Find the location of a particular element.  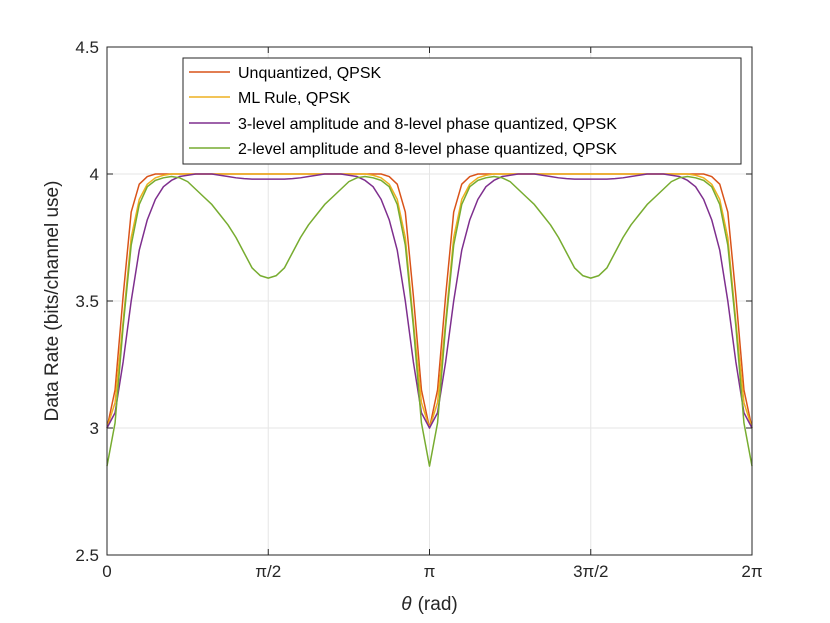

x-tick-label: 2π is located at coordinates (751, 571).